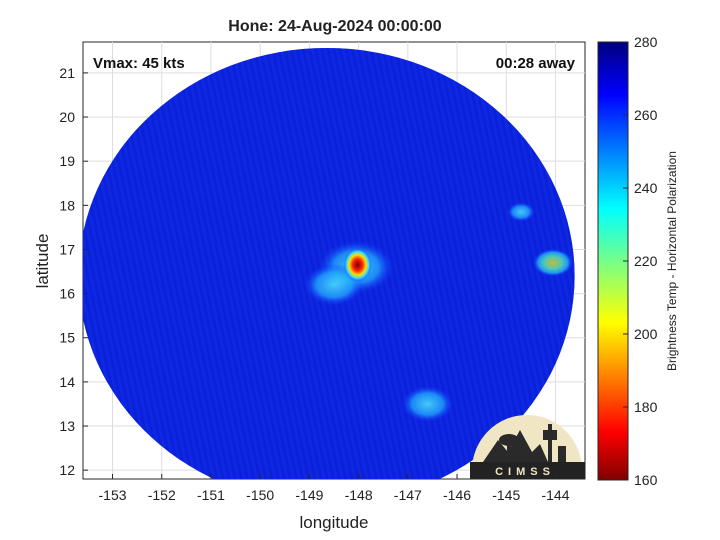 This screenshot has height=540, width=720. What do you see at coordinates (162, 495) in the screenshot?
I see `x-tick-label-1: -152` at bounding box center [162, 495].